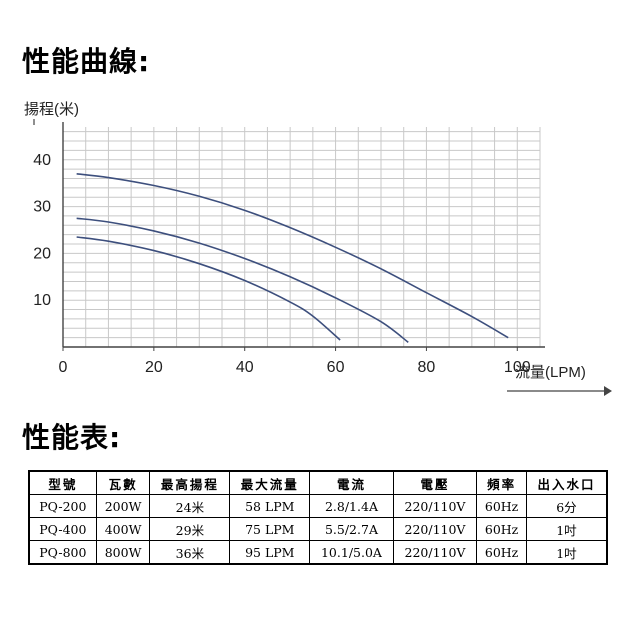 This screenshot has width=620, height=620. Describe the element at coordinates (62, 529) in the screenshot. I see `spec-table-cell: PQ-400` at that location.